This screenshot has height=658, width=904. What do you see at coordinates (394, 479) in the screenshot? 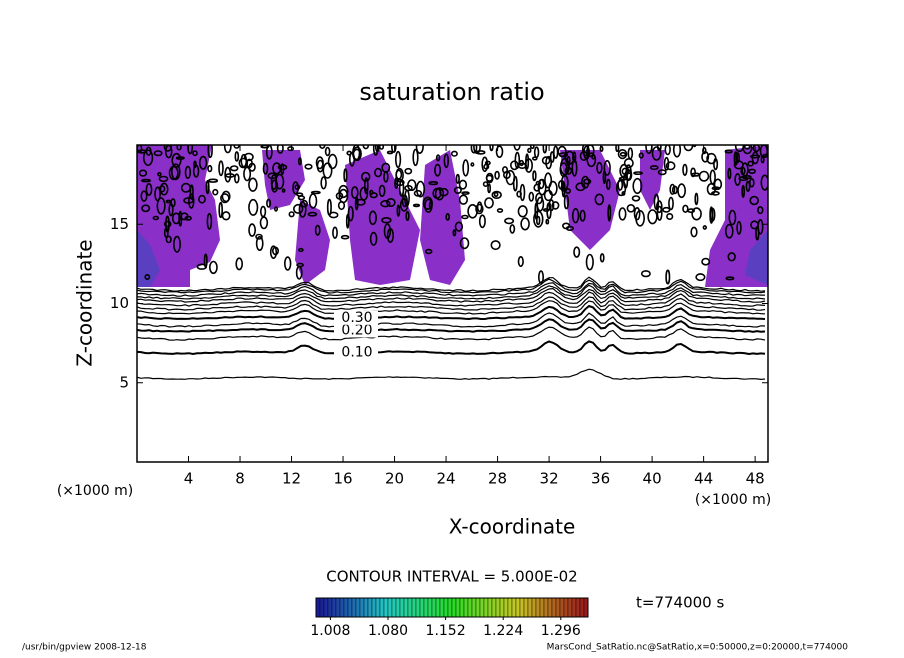
I see `x-tick-label: 20` at bounding box center [394, 479].